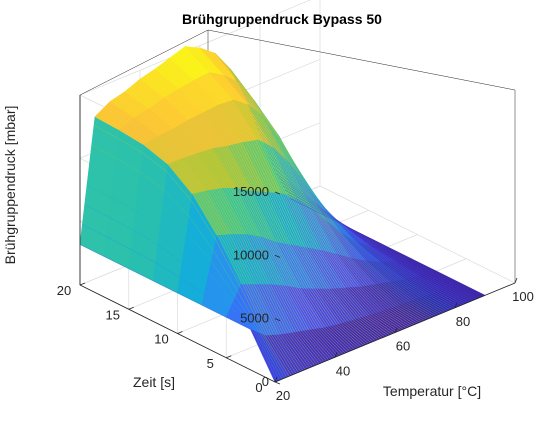 The height and width of the screenshot is (425, 560). I want to click on x-axis-label: Temperatur [°C], so click(432, 391).